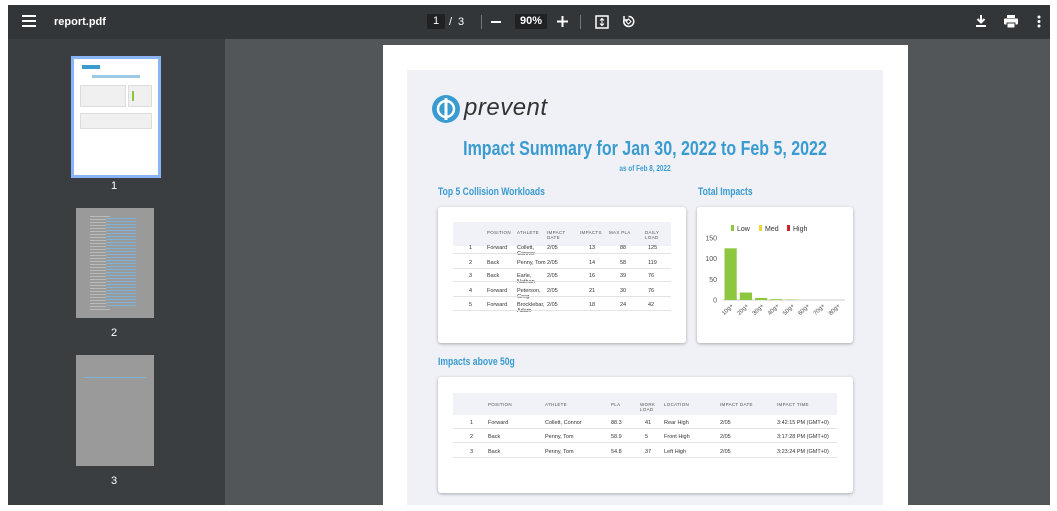 Image resolution: width=1057 pixels, height=511 pixels. What do you see at coordinates (648, 452) in the screenshot?
I see `table-cell: 37` at bounding box center [648, 452].